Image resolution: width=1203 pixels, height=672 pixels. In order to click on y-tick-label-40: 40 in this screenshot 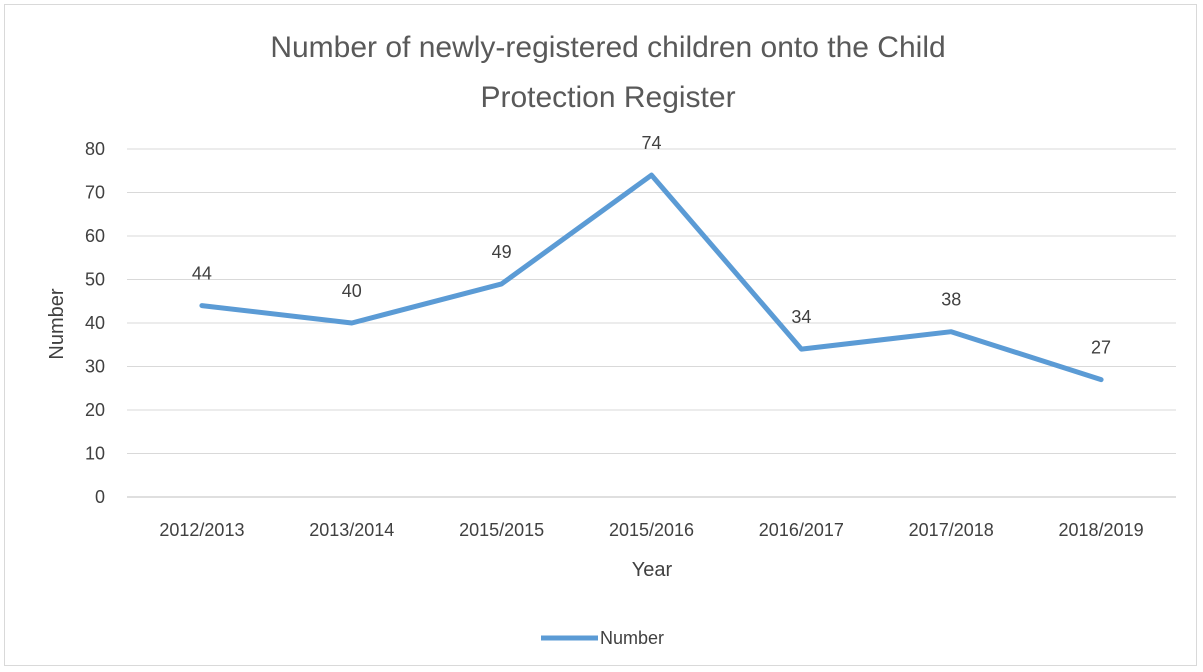, I will do `click(95, 323)`.